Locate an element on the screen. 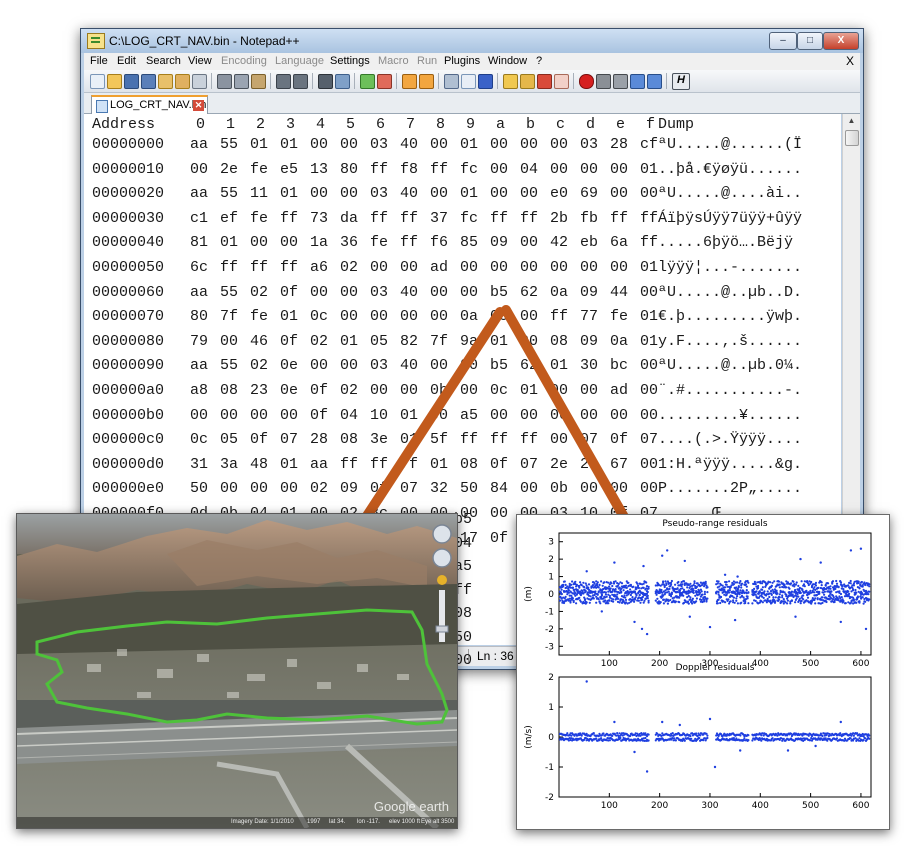 Image resolution: width=904 pixels, height=846 pixels. hex-byte: 03 is located at coordinates (379, 366).